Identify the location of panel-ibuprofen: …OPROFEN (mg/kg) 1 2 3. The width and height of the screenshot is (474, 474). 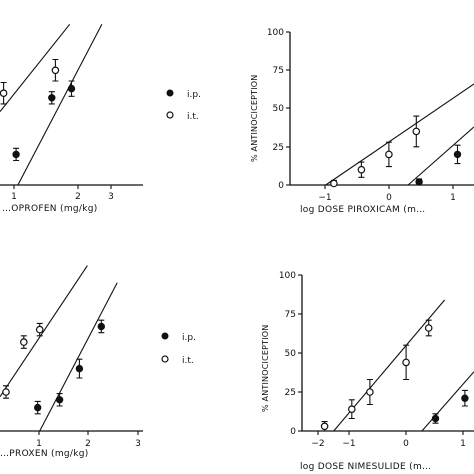
(71, 118).